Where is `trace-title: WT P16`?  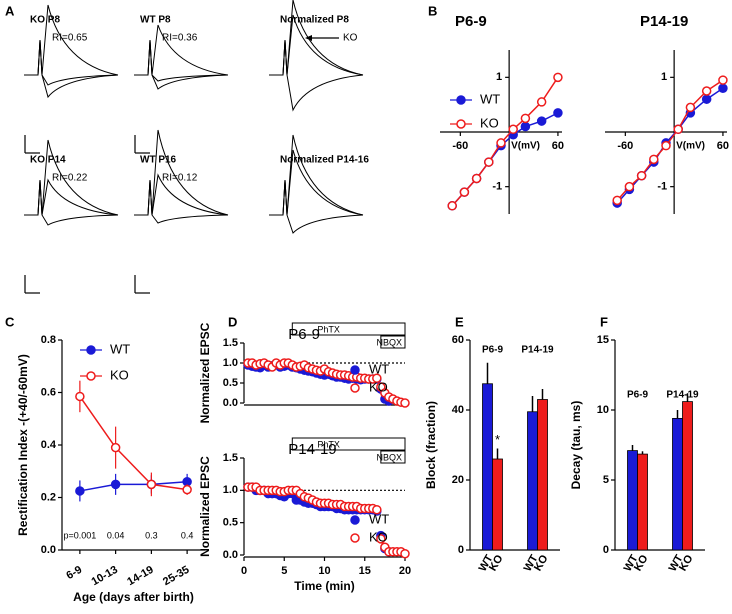
trace-title: WT P16 is located at coordinates (158, 160).